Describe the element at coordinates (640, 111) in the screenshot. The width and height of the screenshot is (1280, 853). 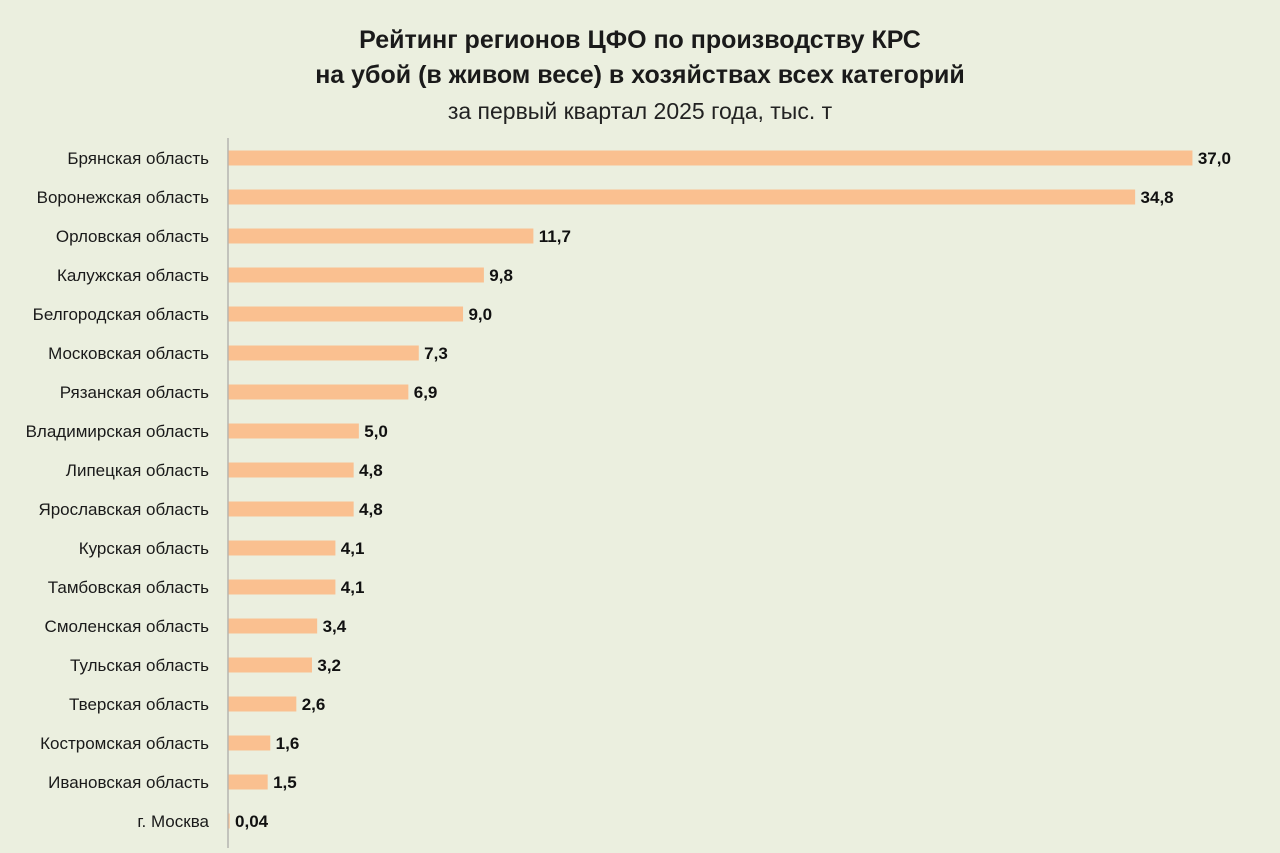
I see `chart-subtitle: за первый квартал 2025 года, тыс. т` at that location.